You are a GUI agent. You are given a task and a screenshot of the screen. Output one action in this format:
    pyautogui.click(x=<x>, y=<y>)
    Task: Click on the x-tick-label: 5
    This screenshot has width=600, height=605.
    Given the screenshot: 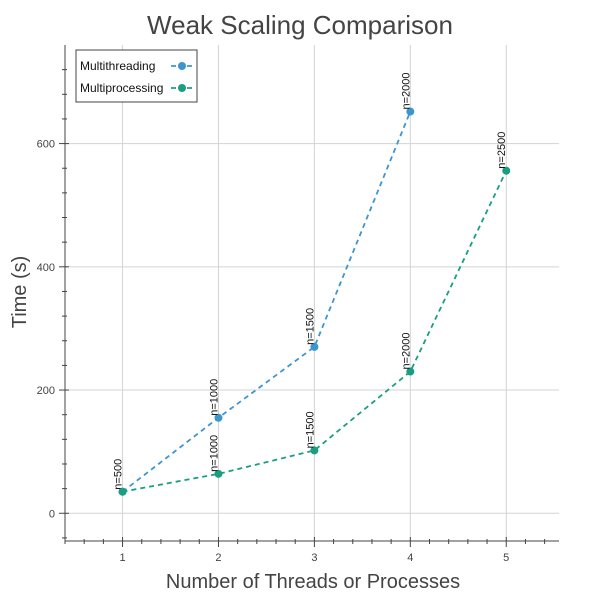 What is the action you would take?
    pyautogui.click(x=506, y=558)
    